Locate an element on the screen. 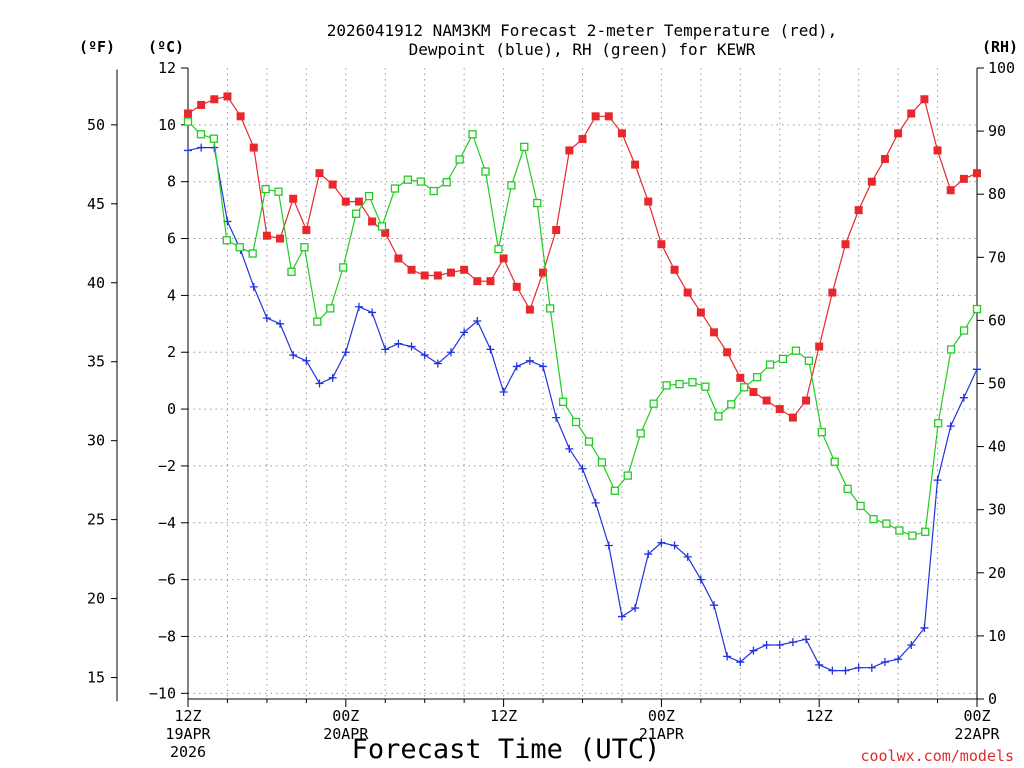  celsius-tick-label: 6 is located at coordinates (171, 239).